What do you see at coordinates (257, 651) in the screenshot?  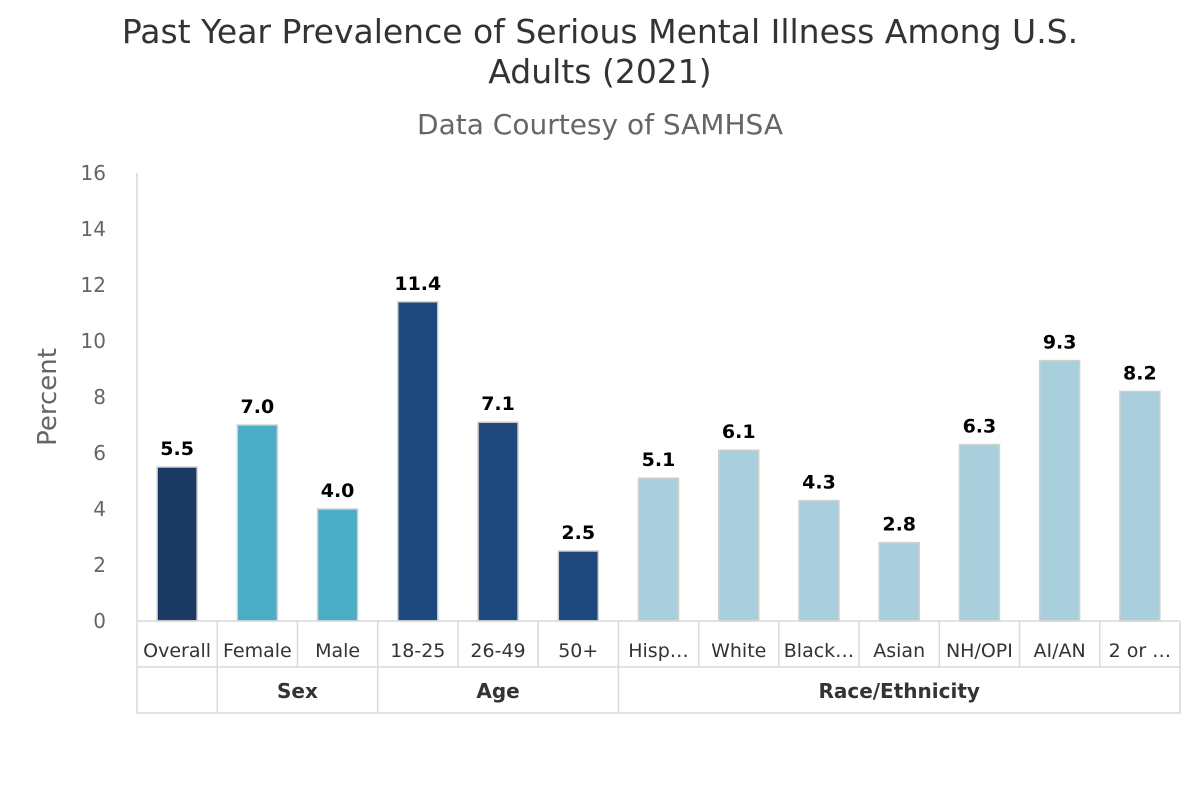 I see `x-tick-label: Female` at bounding box center [257, 651].